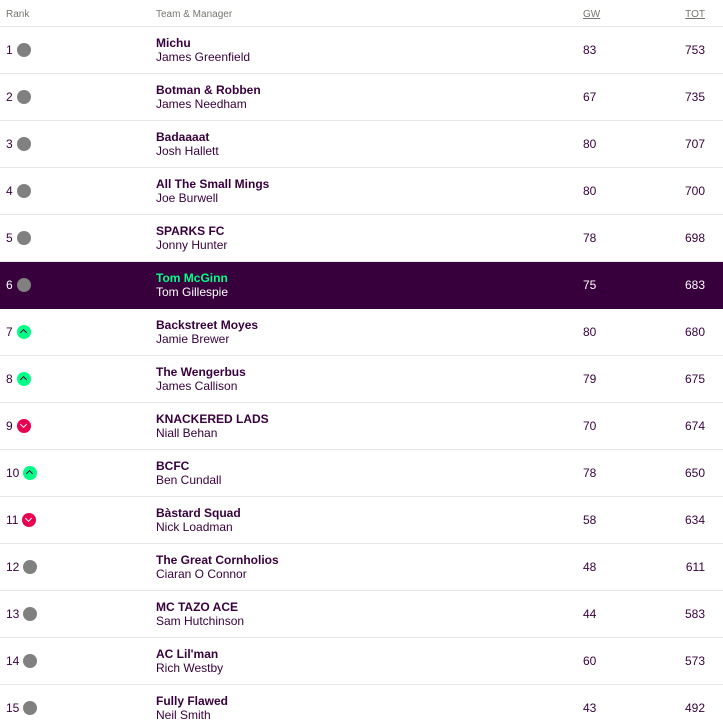 The height and width of the screenshot is (727, 723). Describe the element at coordinates (187, 433) in the screenshot. I see `manager-name: Niall Behan` at that location.